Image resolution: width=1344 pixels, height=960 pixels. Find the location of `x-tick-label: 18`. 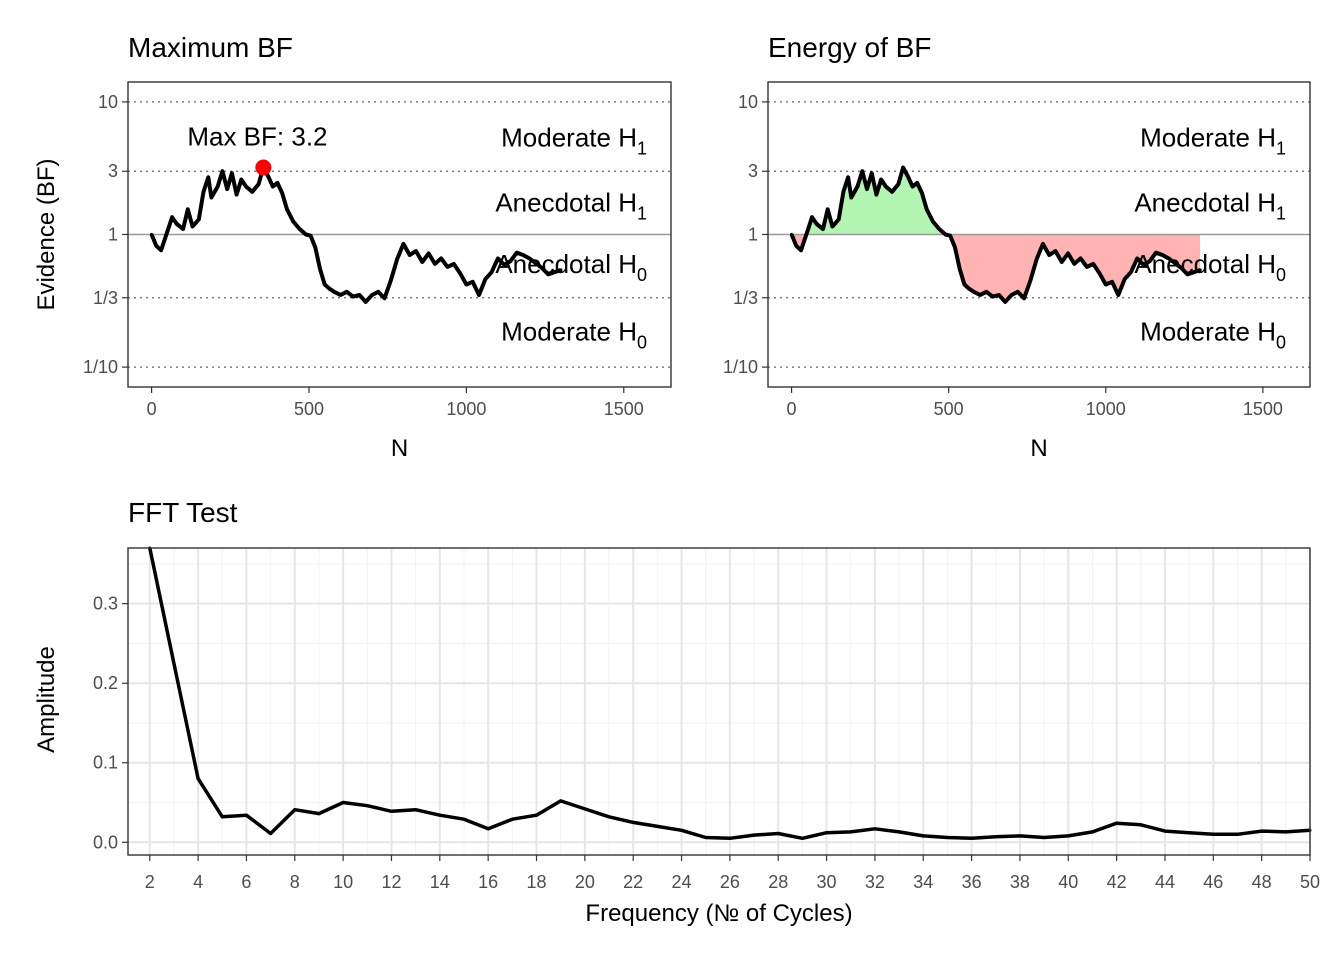

x-tick-label: 18 is located at coordinates (536, 882).